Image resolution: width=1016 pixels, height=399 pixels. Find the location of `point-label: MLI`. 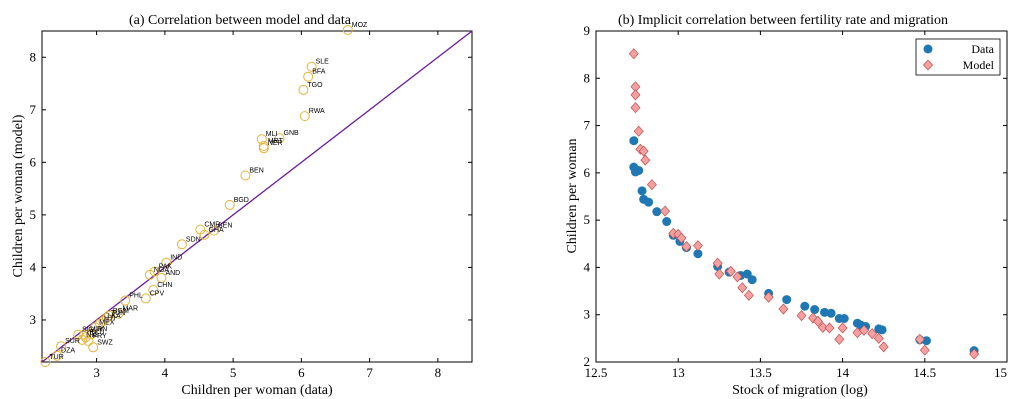

point-label: MLI is located at coordinates (272, 134).